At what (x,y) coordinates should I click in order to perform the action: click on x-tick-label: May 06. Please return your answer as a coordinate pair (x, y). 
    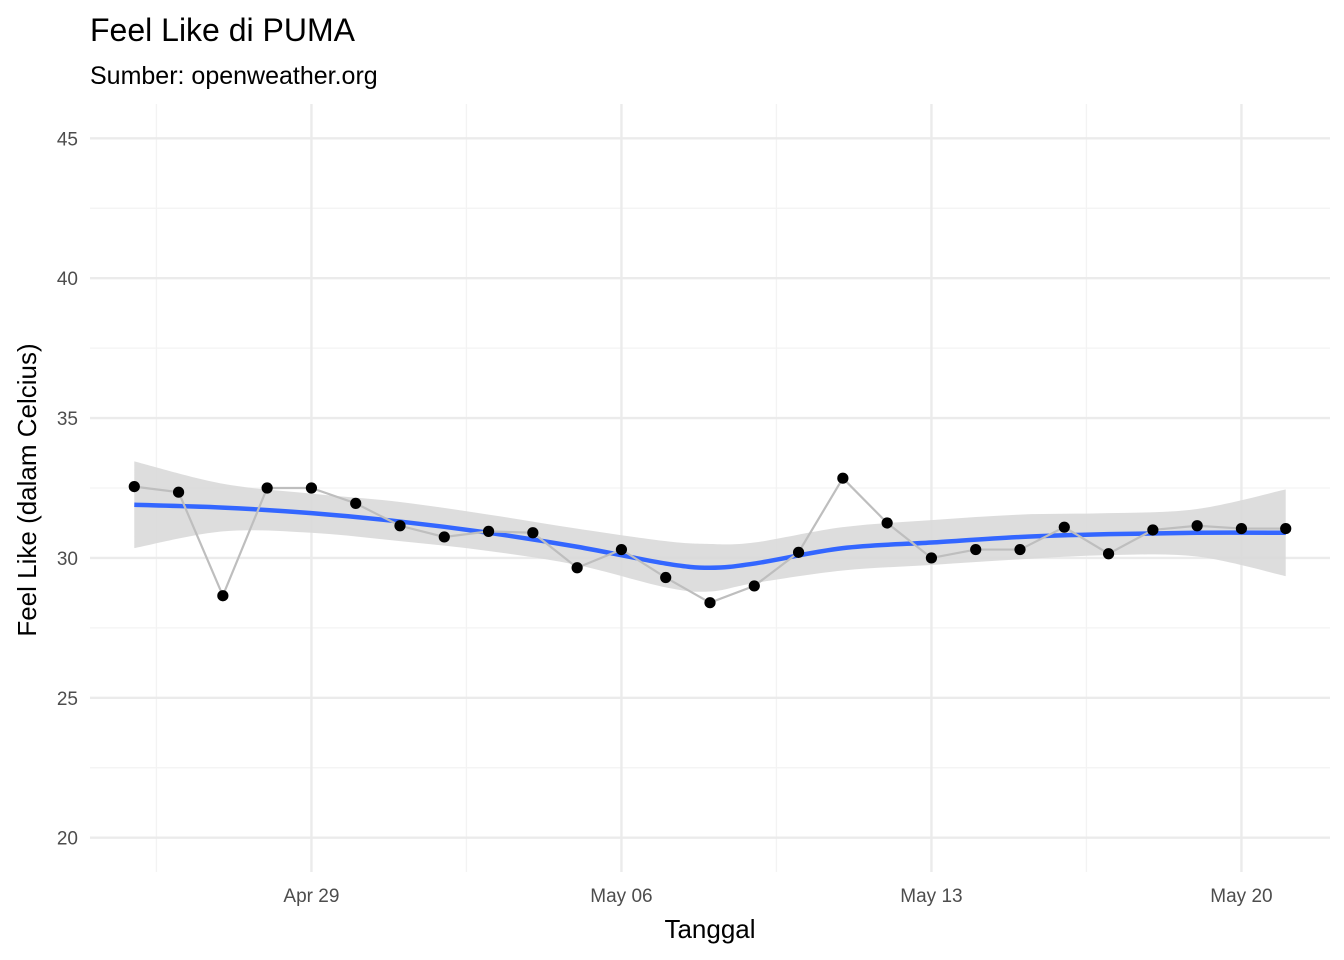
    Looking at the image, I should click on (621, 896).